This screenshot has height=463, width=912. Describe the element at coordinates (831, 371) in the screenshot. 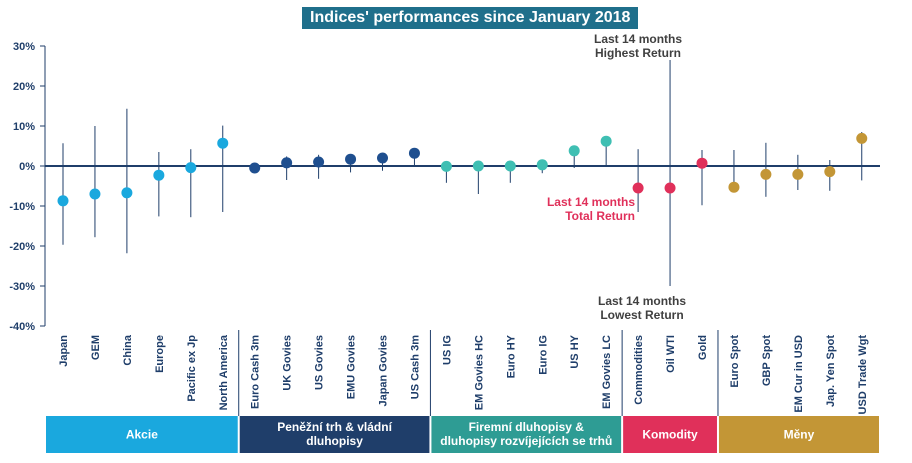

I see `category-label: Jap. Yen Spot` at that location.